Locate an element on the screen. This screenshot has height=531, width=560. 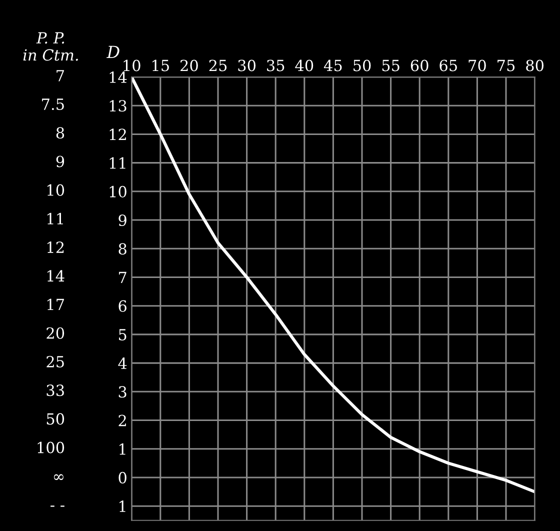
y-tick-label: 10 is located at coordinates (118, 192).